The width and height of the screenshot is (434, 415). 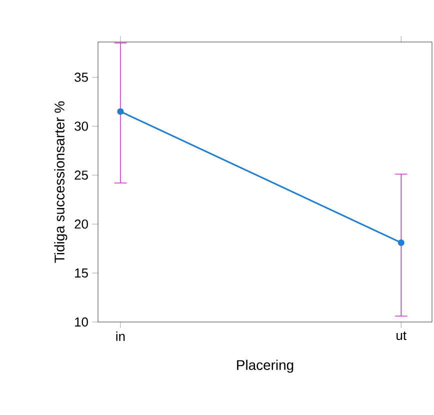 What do you see at coordinates (81, 322) in the screenshot?
I see `y-tick-label: 10` at bounding box center [81, 322].